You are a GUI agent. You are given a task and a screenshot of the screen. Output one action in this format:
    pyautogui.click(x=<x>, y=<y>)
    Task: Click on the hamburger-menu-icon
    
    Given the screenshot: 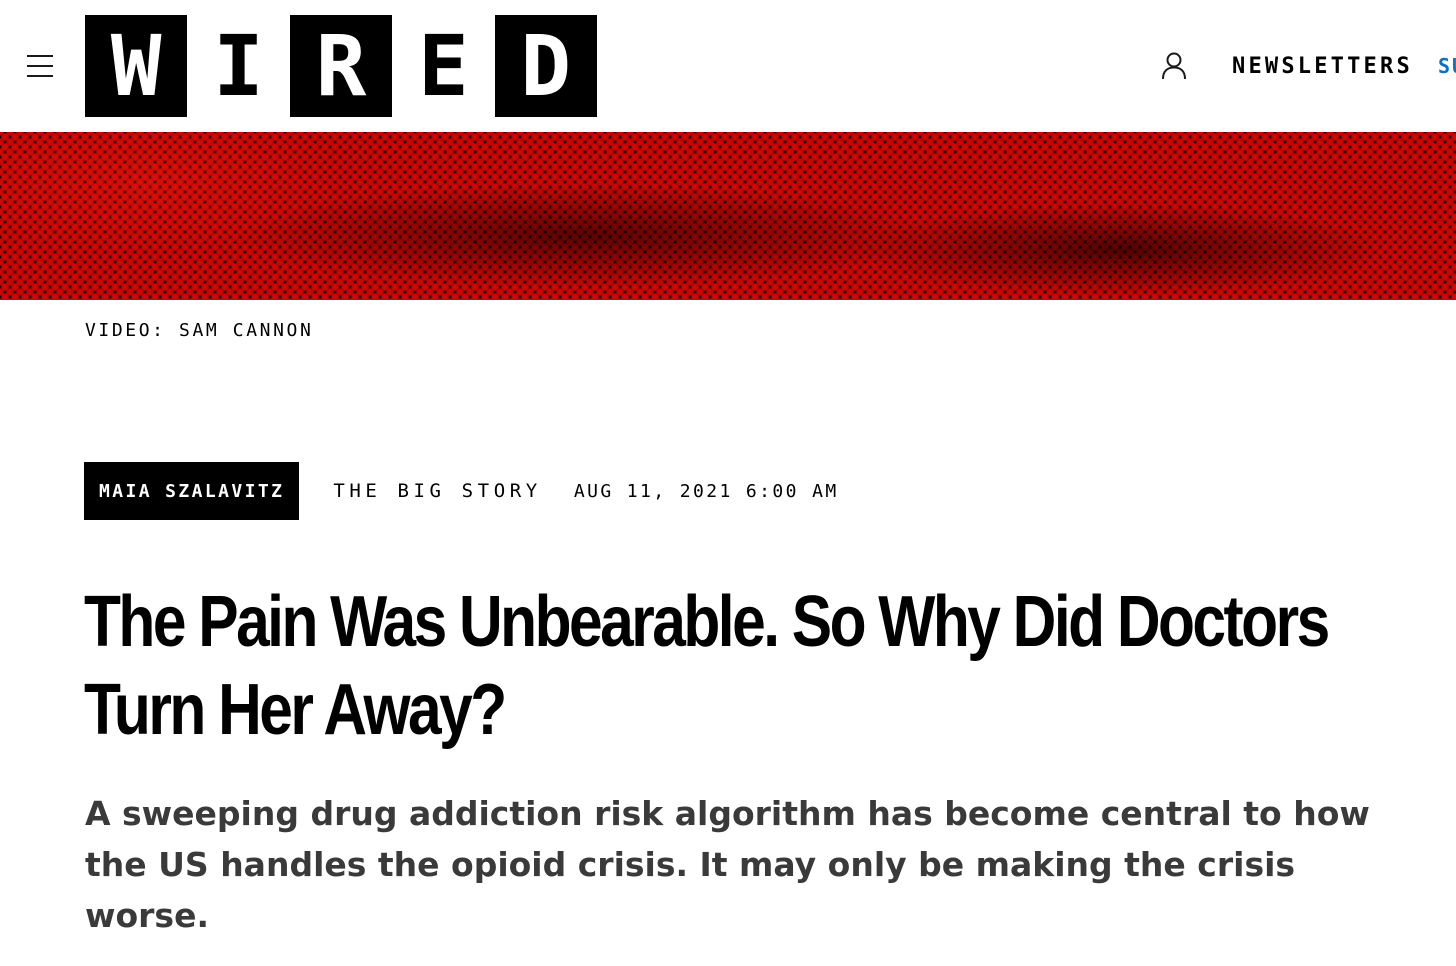 What is the action you would take?
    pyautogui.click(x=40, y=66)
    